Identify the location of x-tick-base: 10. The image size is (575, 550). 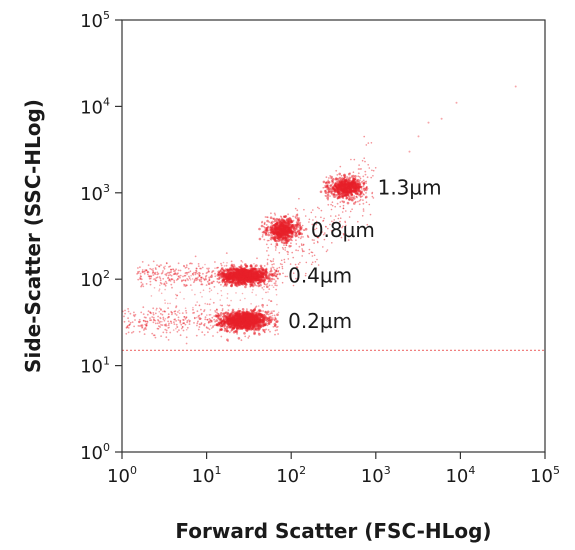
(456, 476).